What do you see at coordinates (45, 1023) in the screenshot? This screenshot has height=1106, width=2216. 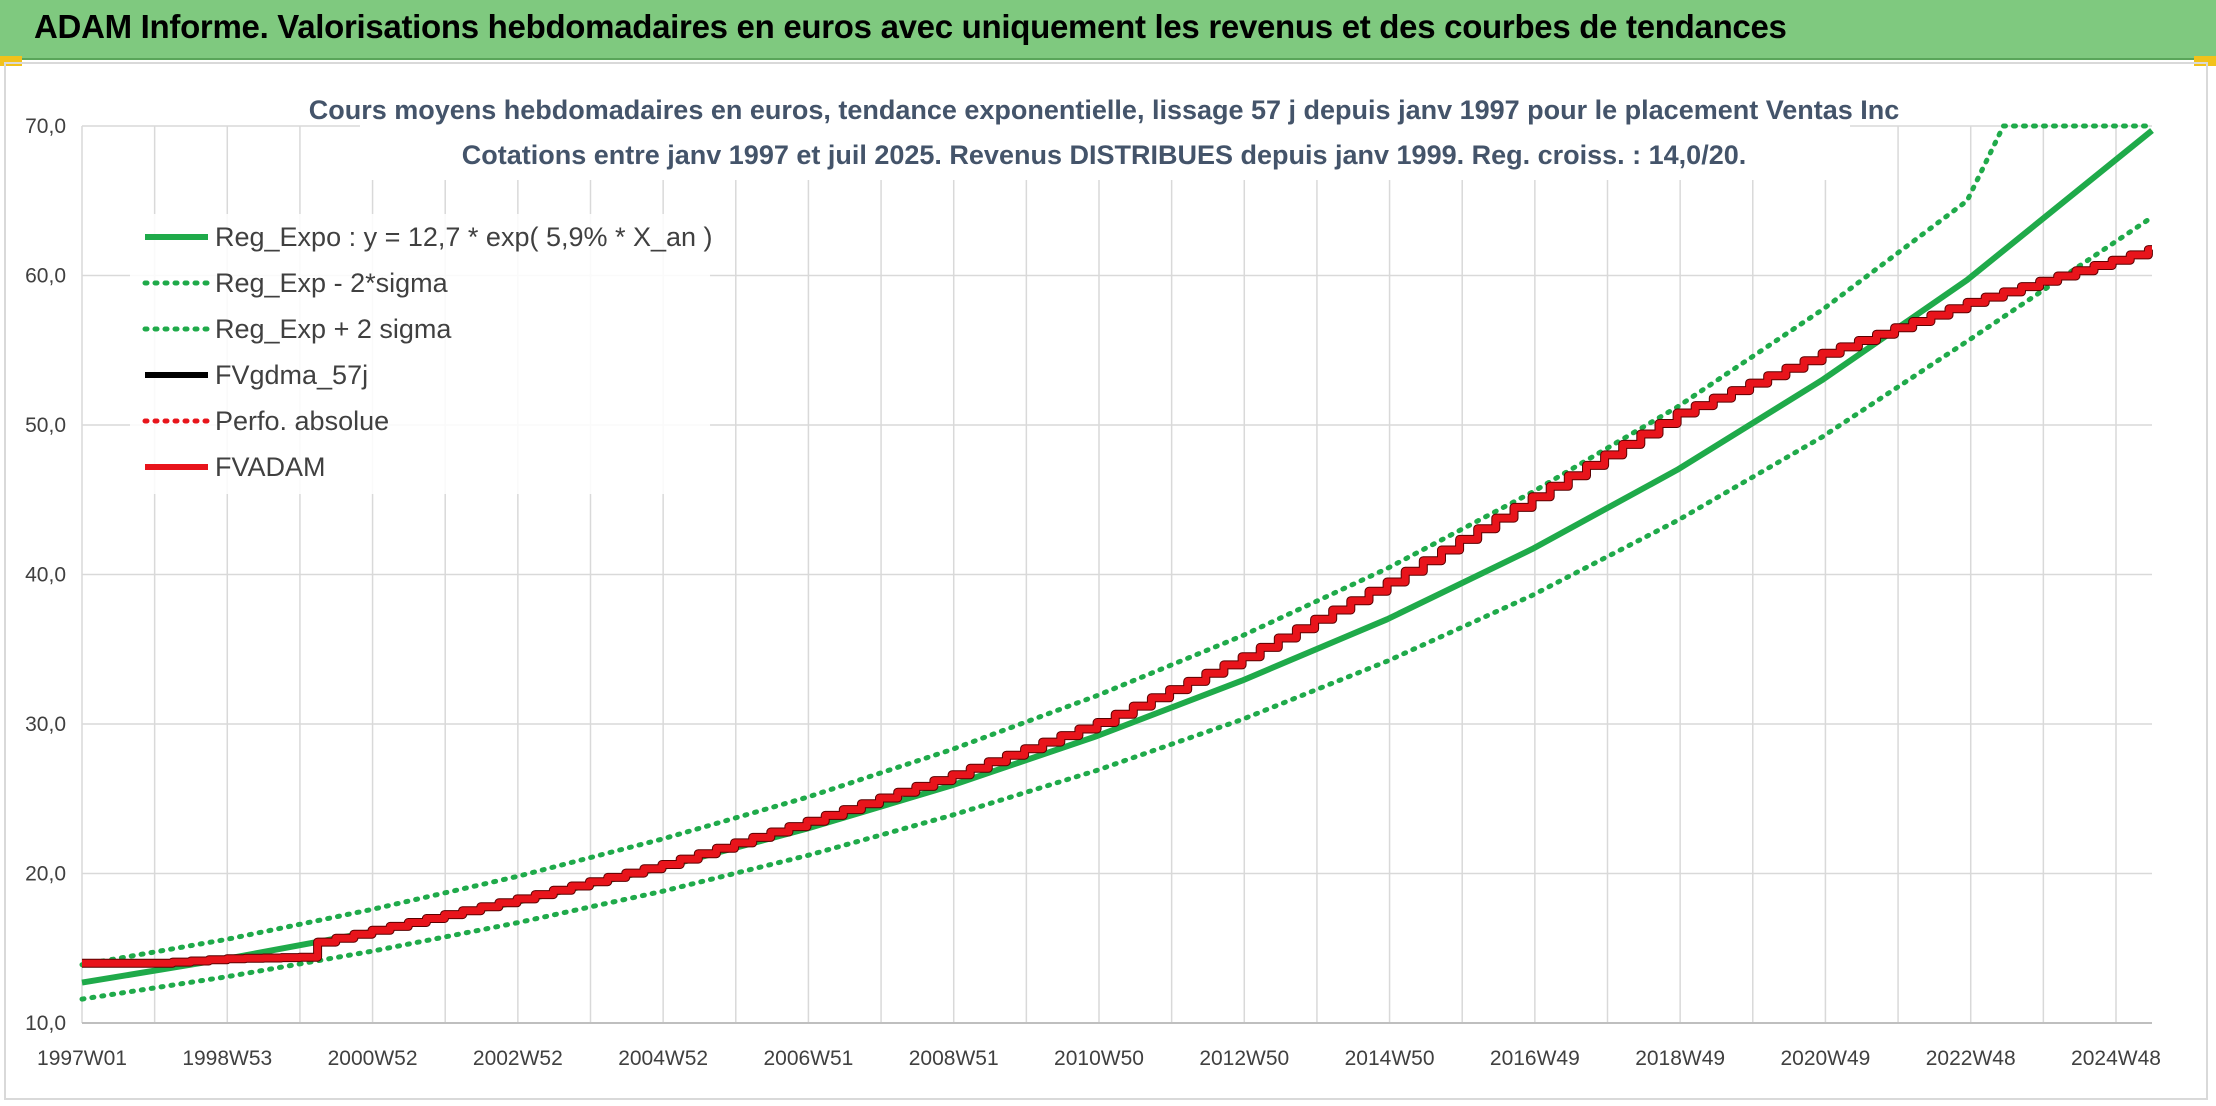 I see `y-tick-label: 10,0` at bounding box center [45, 1023].